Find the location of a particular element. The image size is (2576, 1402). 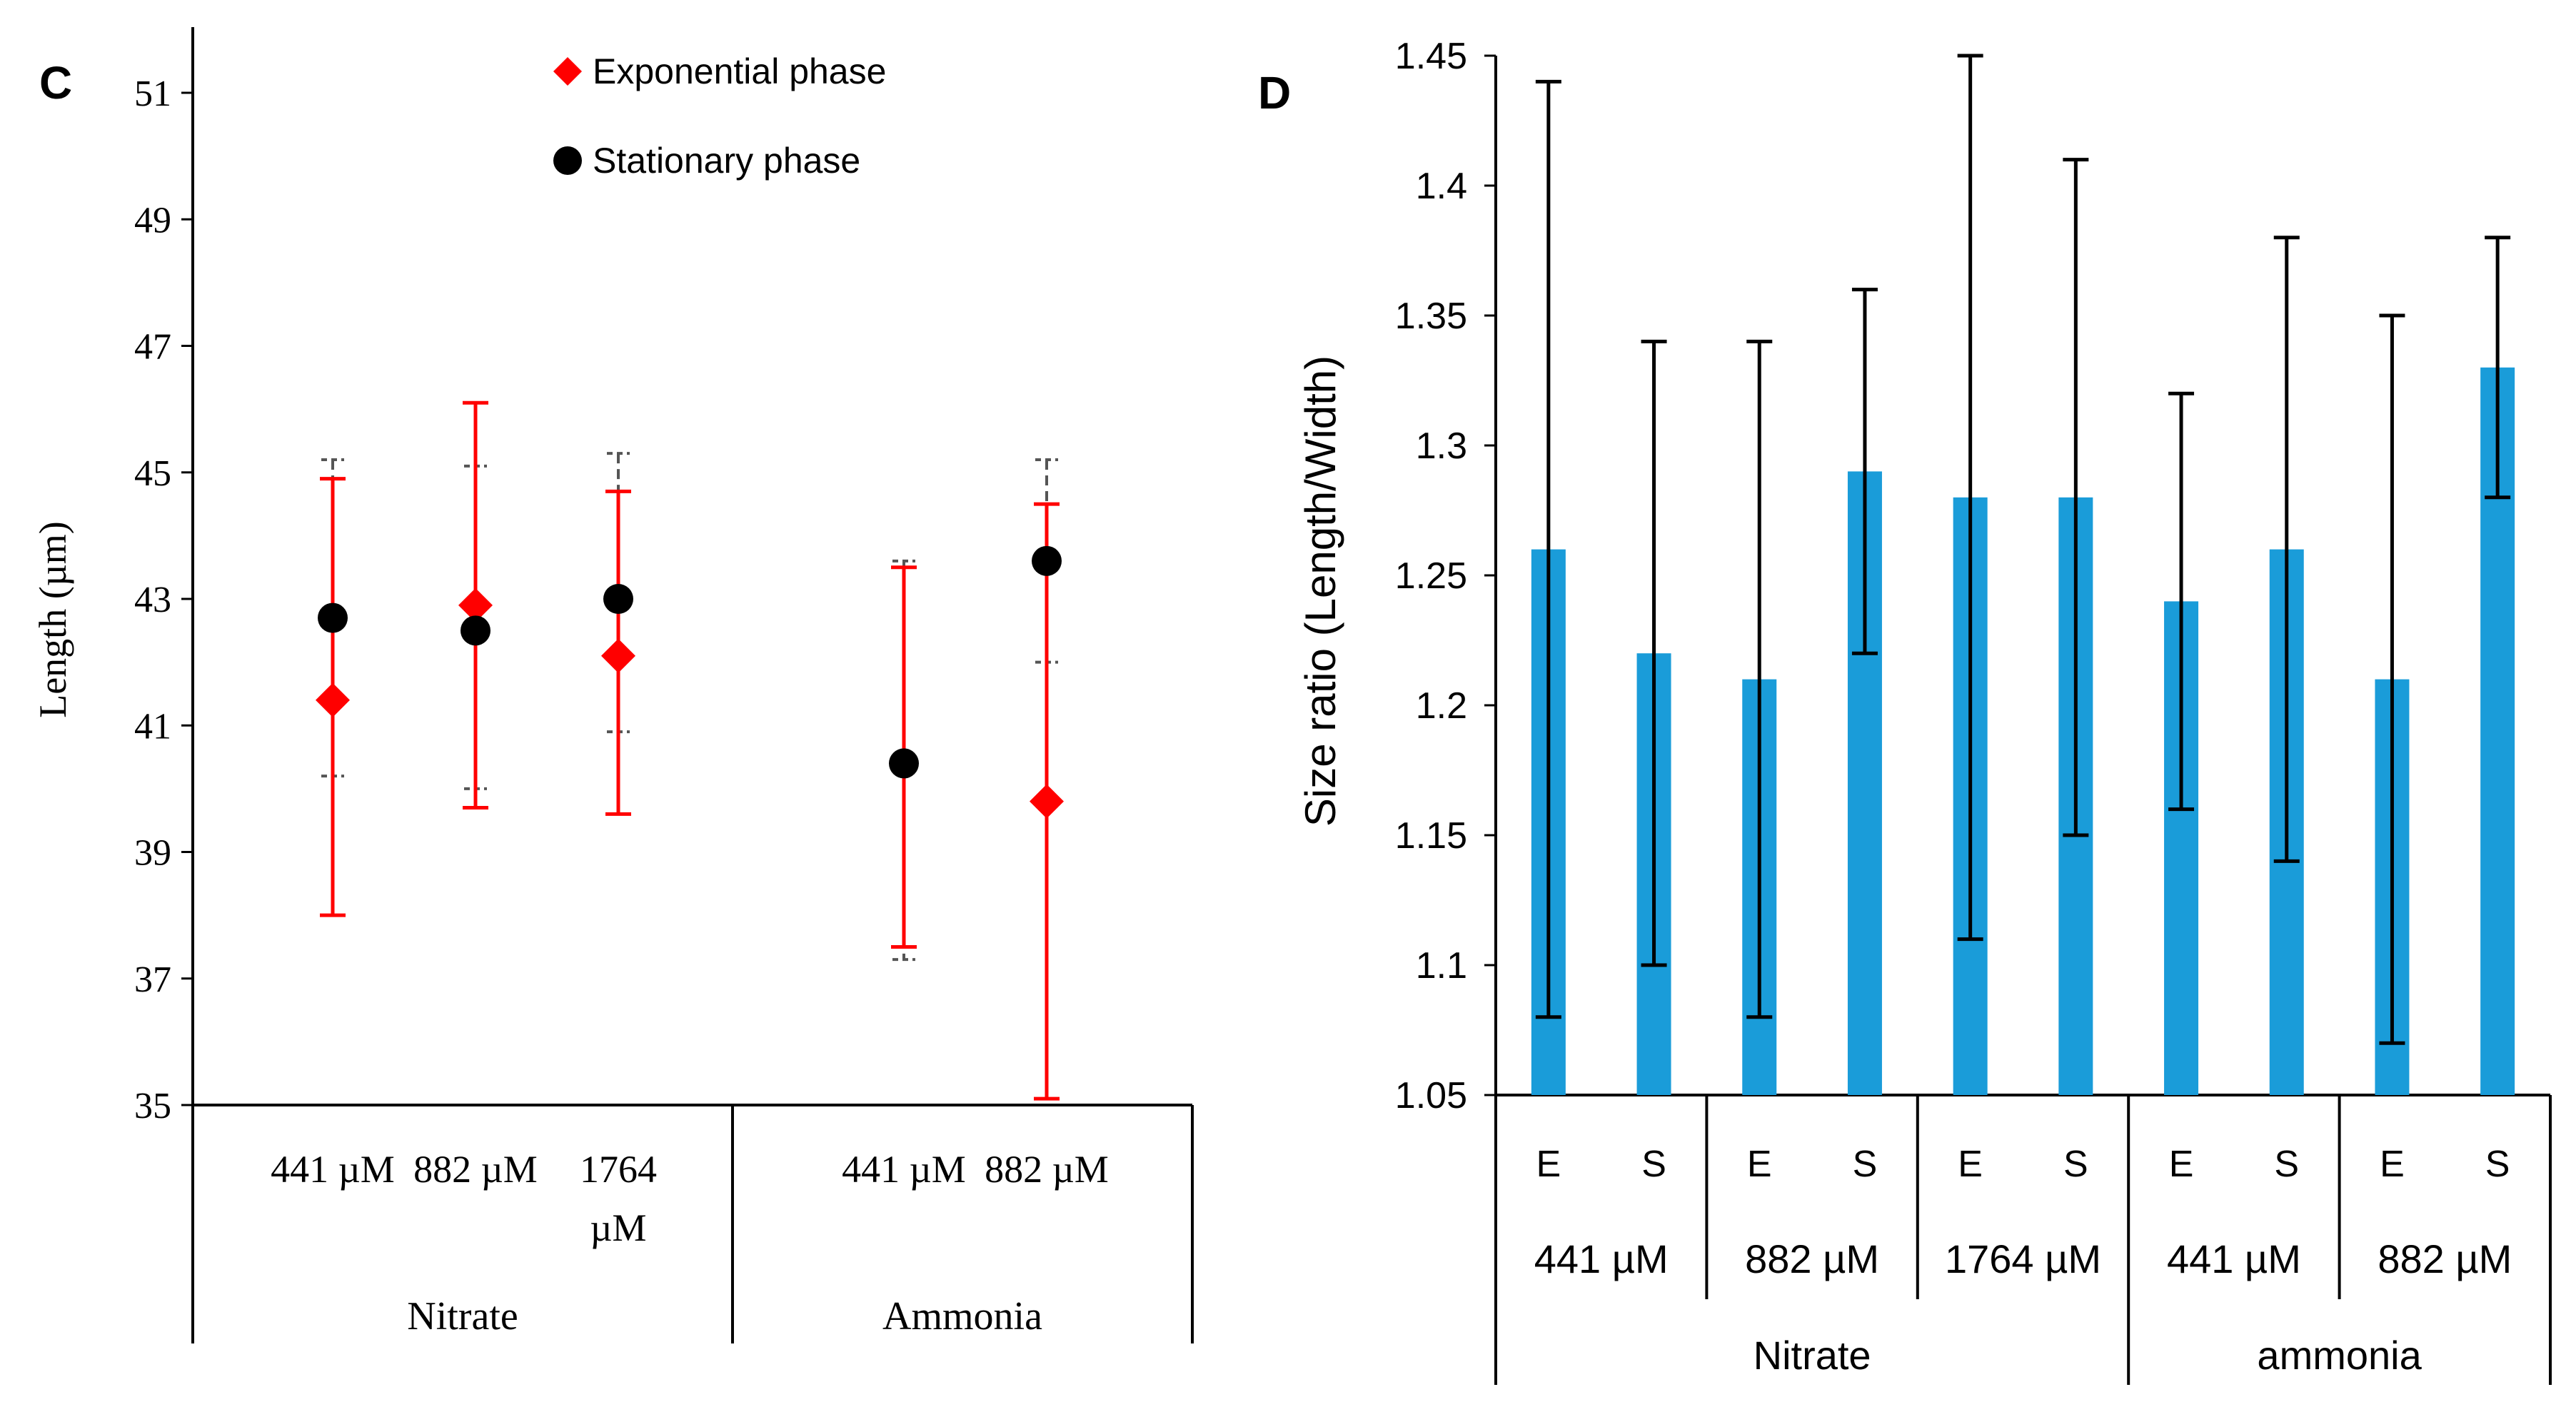

panel-c-group-label: Nitrate is located at coordinates (462, 1316).